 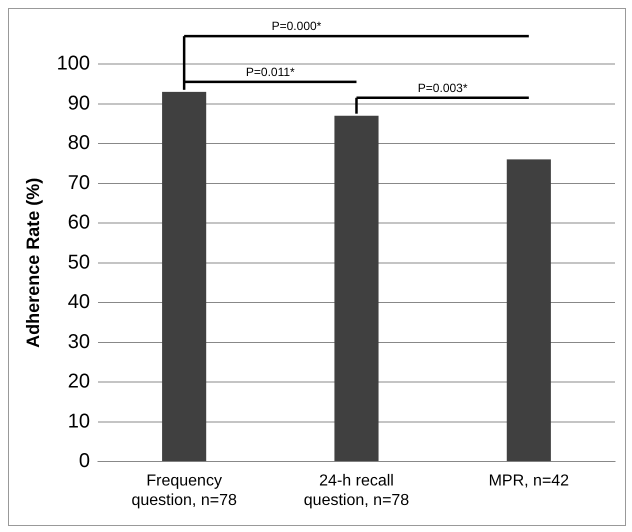 What do you see at coordinates (79, 302) in the screenshot?
I see `y-tick-label: 40` at bounding box center [79, 302].